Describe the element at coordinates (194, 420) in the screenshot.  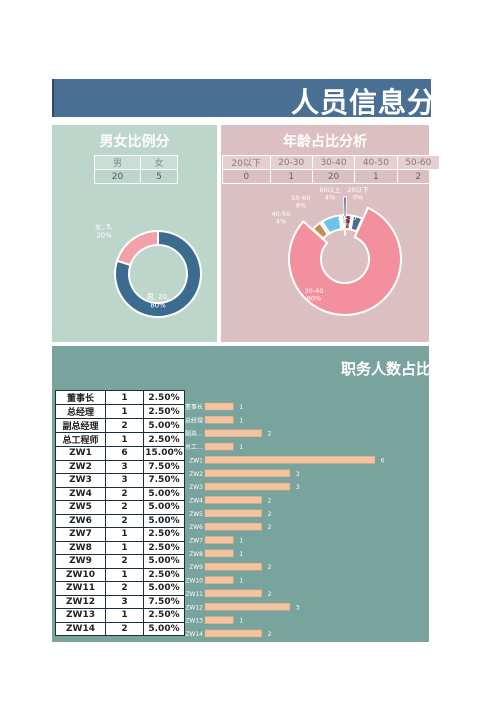
I see `job-tick-label: 总经理` at that location.